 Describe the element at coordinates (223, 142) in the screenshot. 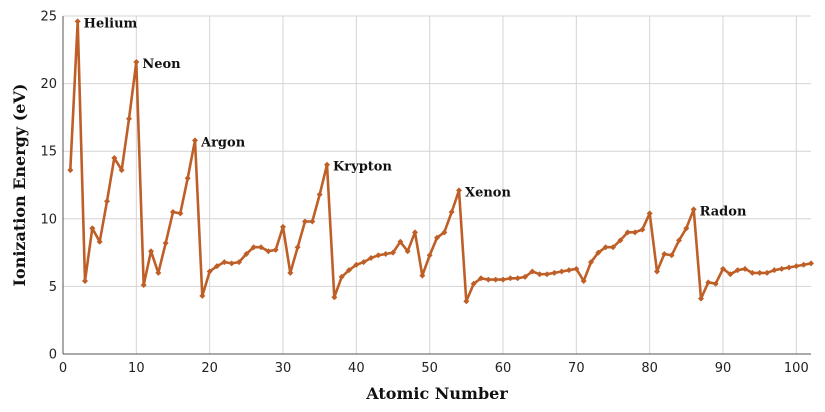

I see `annotation-label: Argon` at that location.